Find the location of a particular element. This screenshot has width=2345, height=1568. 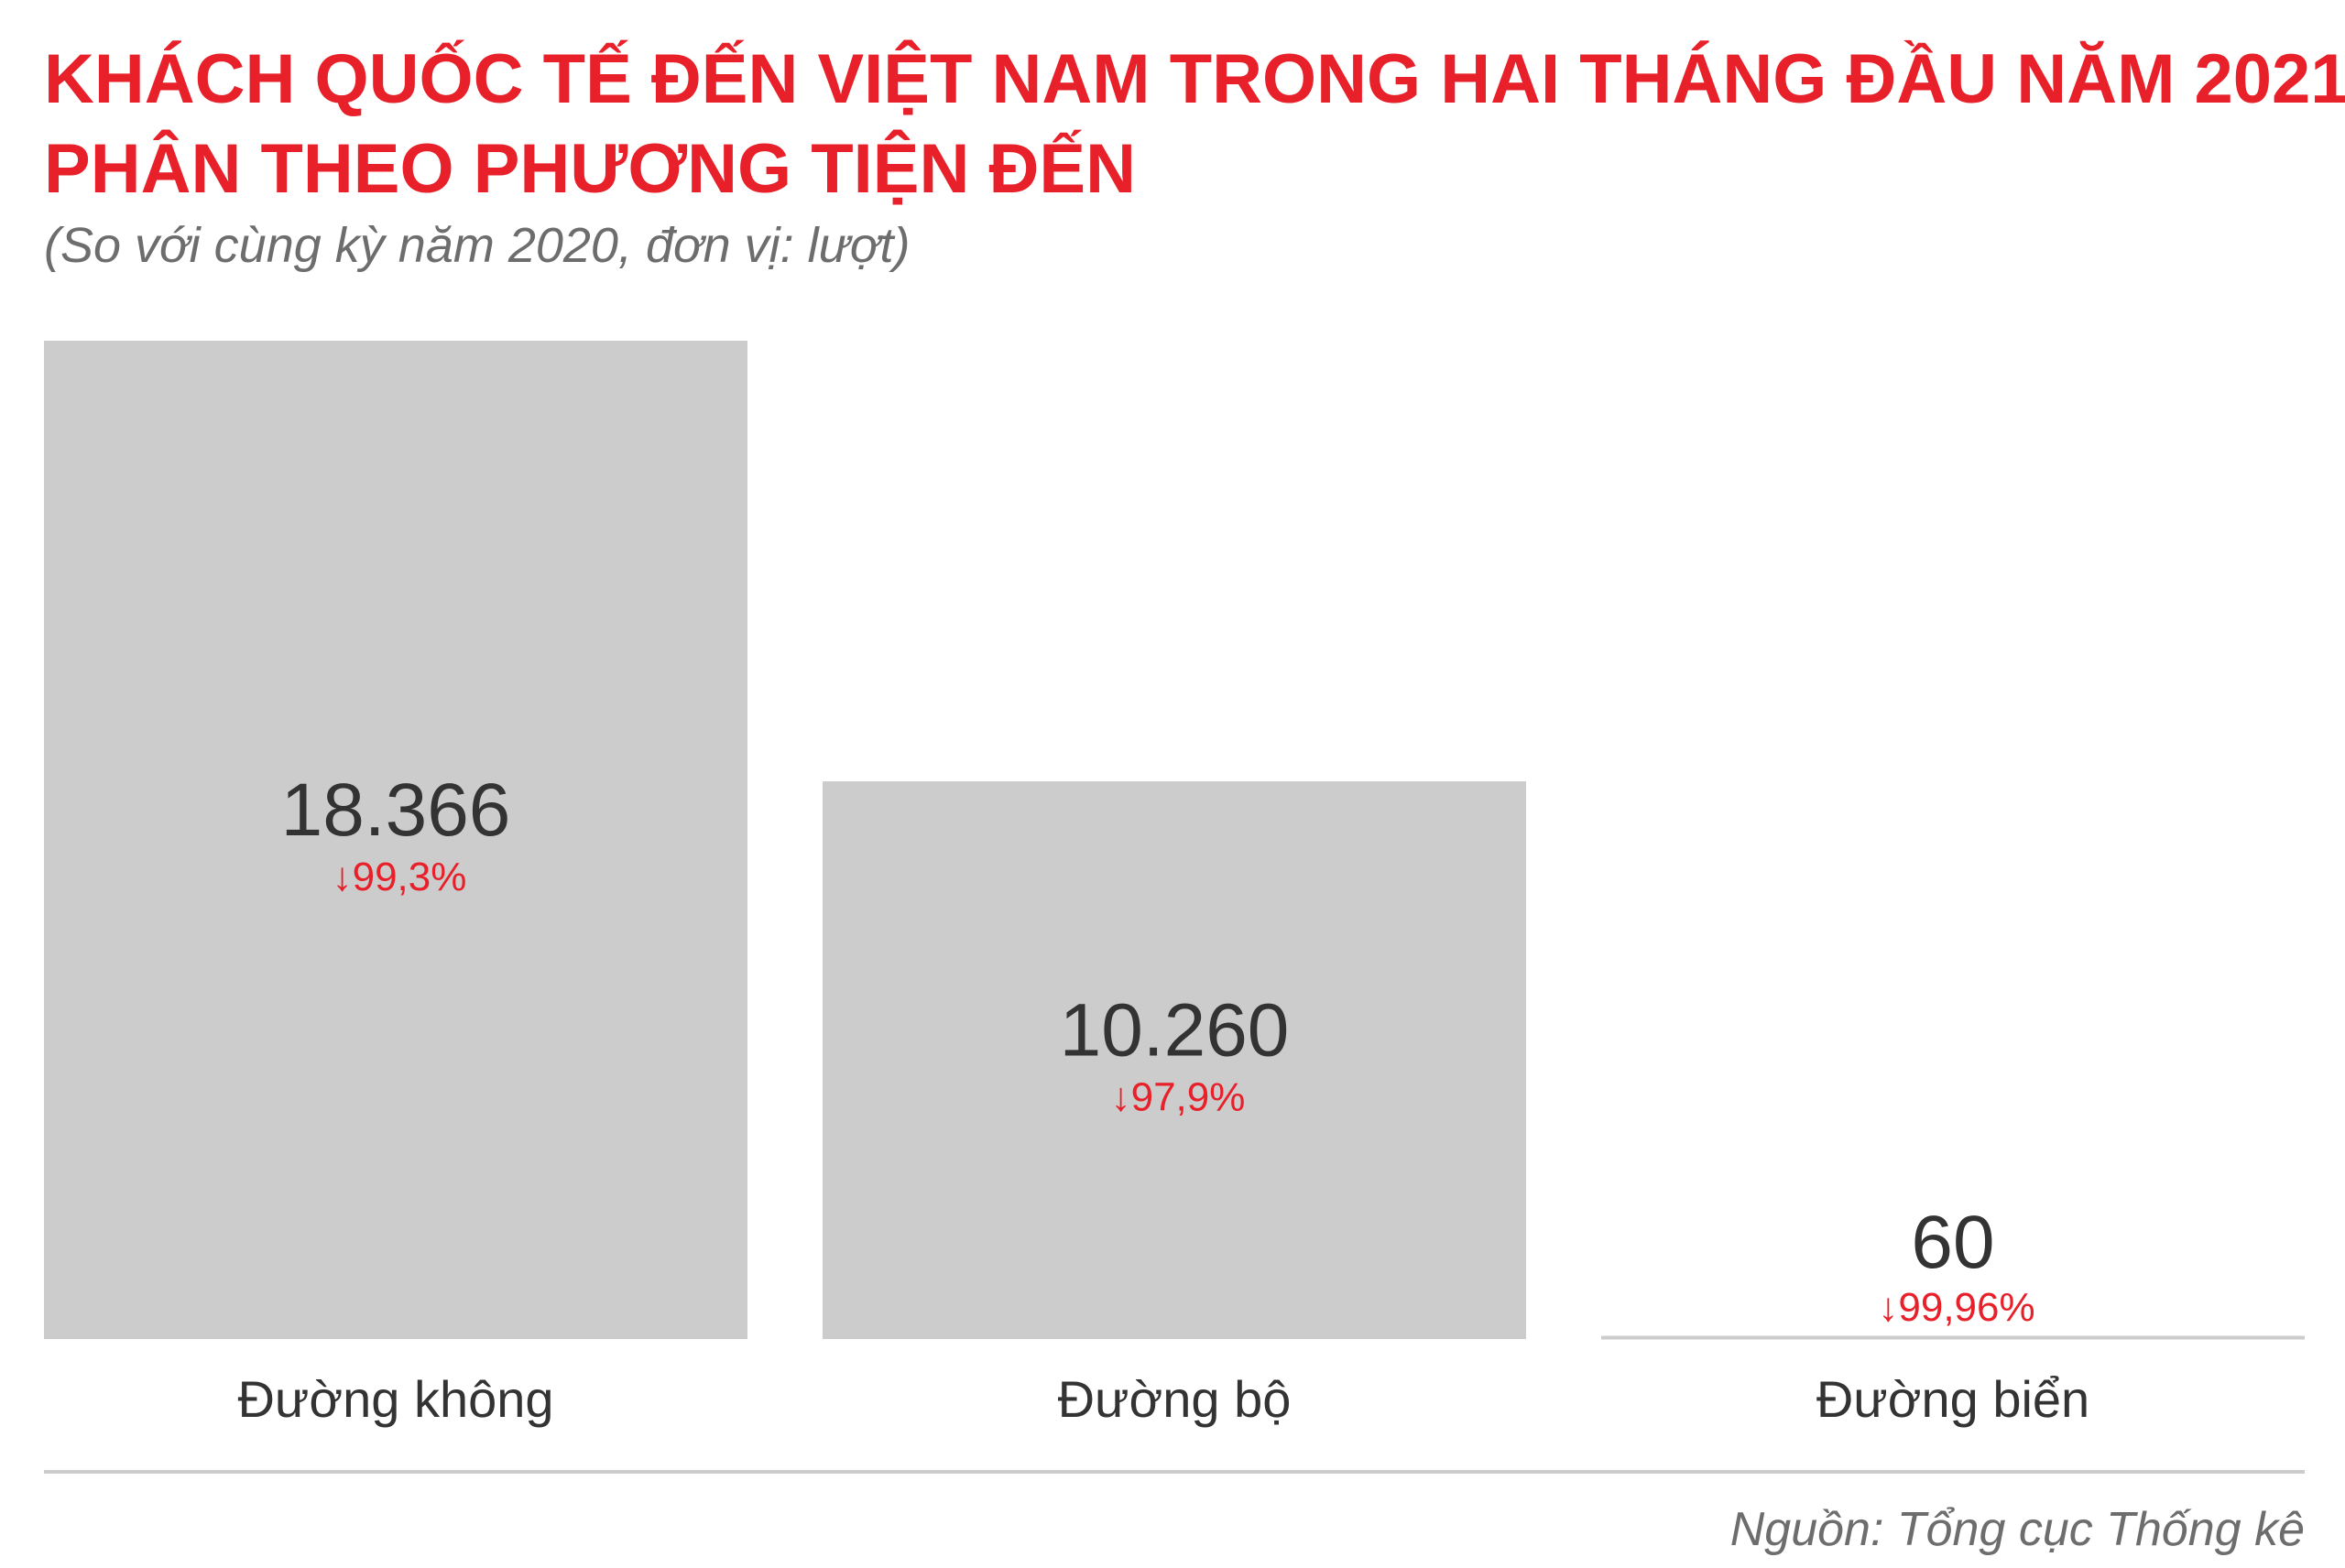

bar-change-label: ↓99,96% is located at coordinates (1956, 1307).